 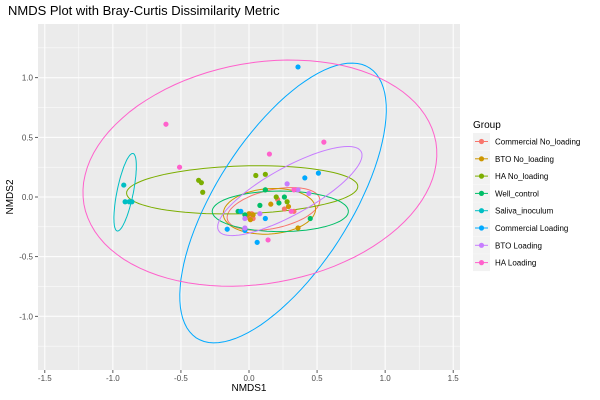 I want to click on ellipse-commercial-no-loading, so click(x=273, y=209).